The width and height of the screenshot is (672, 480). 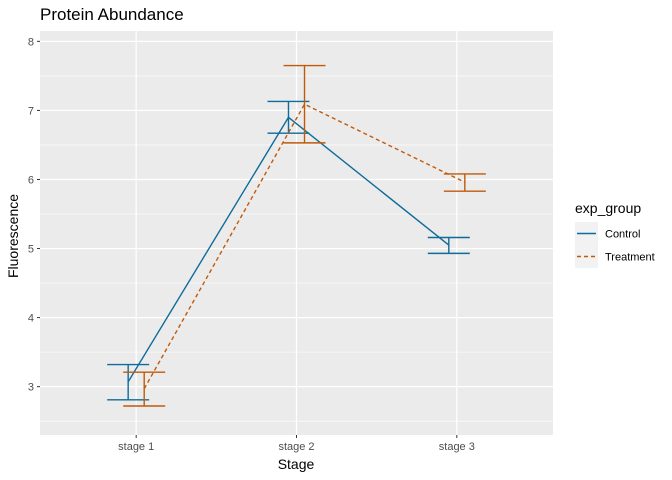 What do you see at coordinates (296, 464) in the screenshot?
I see `x-axis-title: Stage` at bounding box center [296, 464].